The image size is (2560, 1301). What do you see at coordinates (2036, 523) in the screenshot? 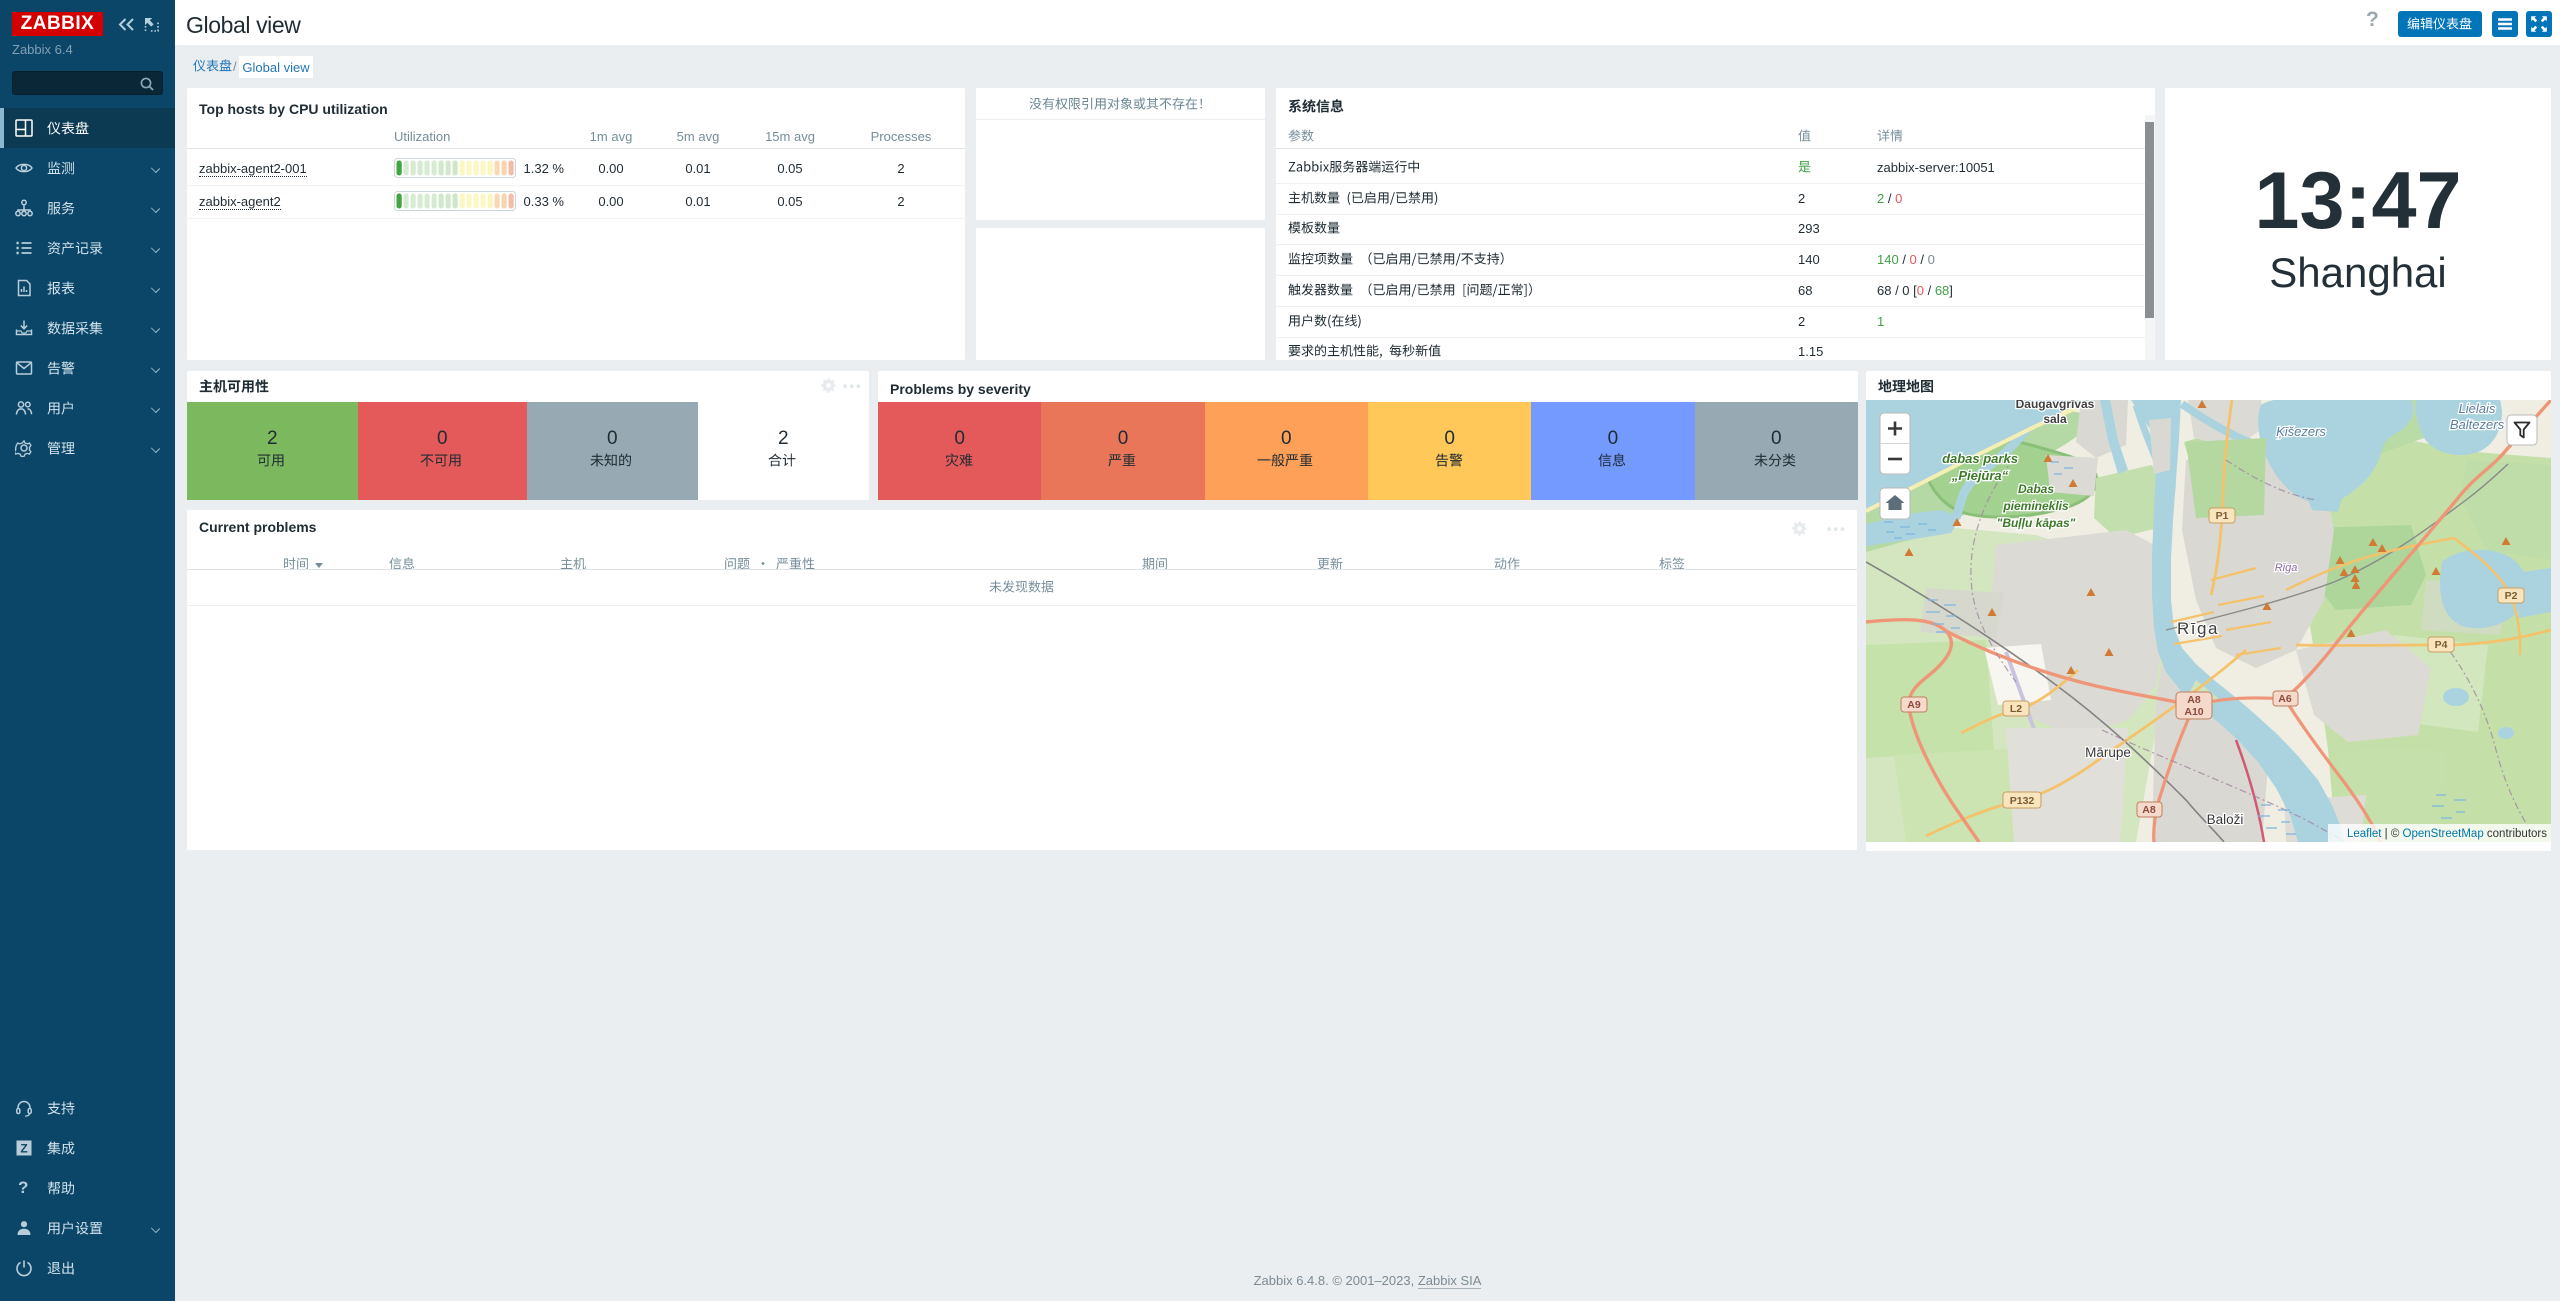
I see `svg-text: "Buļļu kāpas"` at bounding box center [2036, 523].